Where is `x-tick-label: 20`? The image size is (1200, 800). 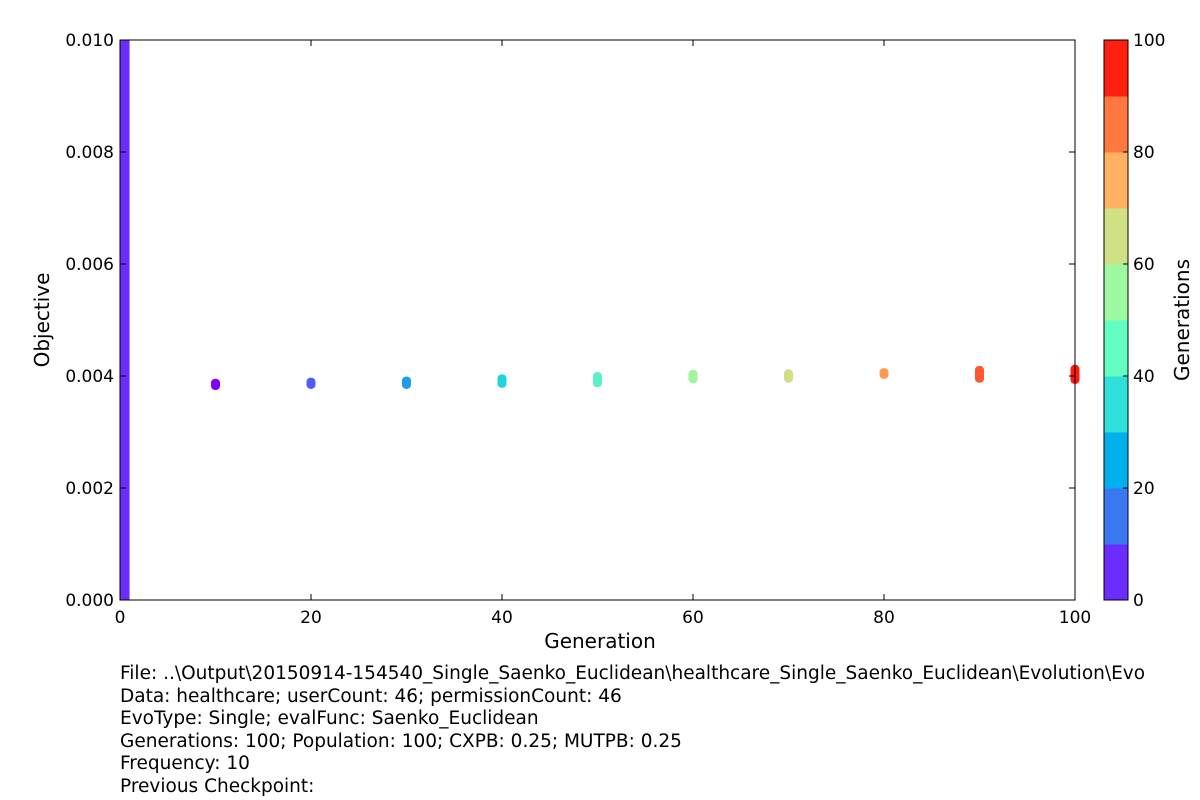
x-tick-label: 20 is located at coordinates (311, 618).